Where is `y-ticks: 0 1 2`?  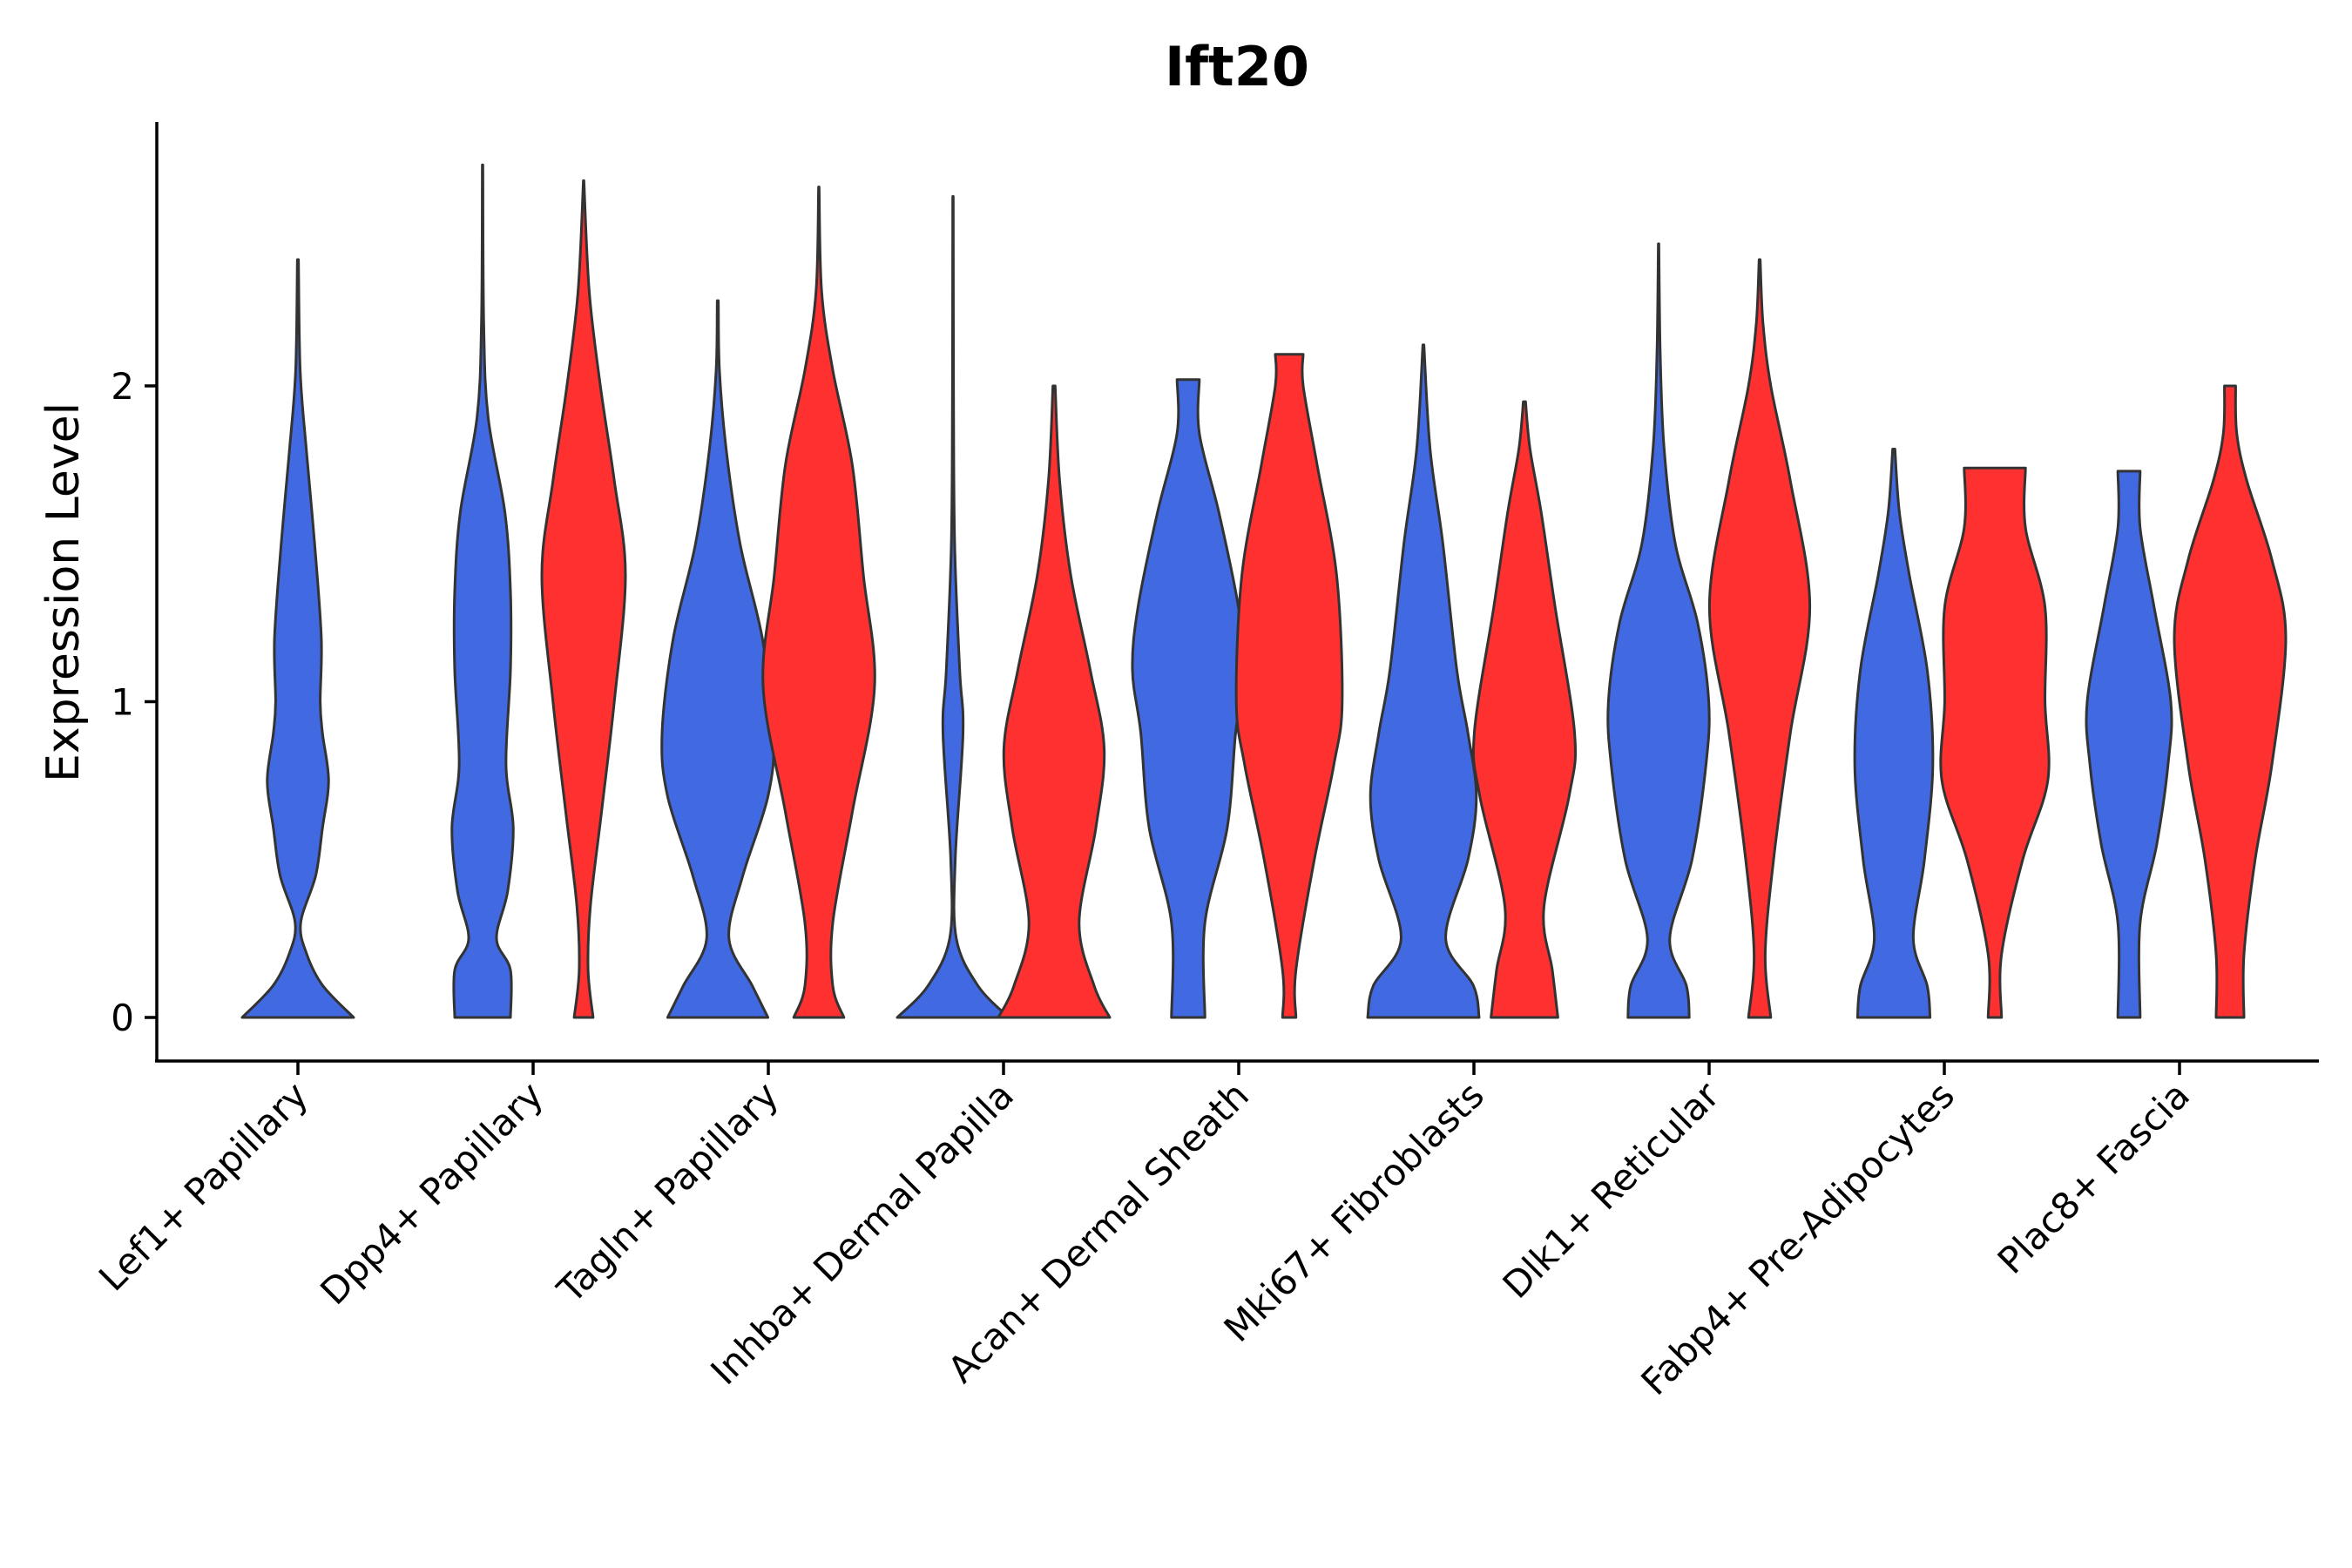
y-ticks: 0 1 2 is located at coordinates (134, 702).